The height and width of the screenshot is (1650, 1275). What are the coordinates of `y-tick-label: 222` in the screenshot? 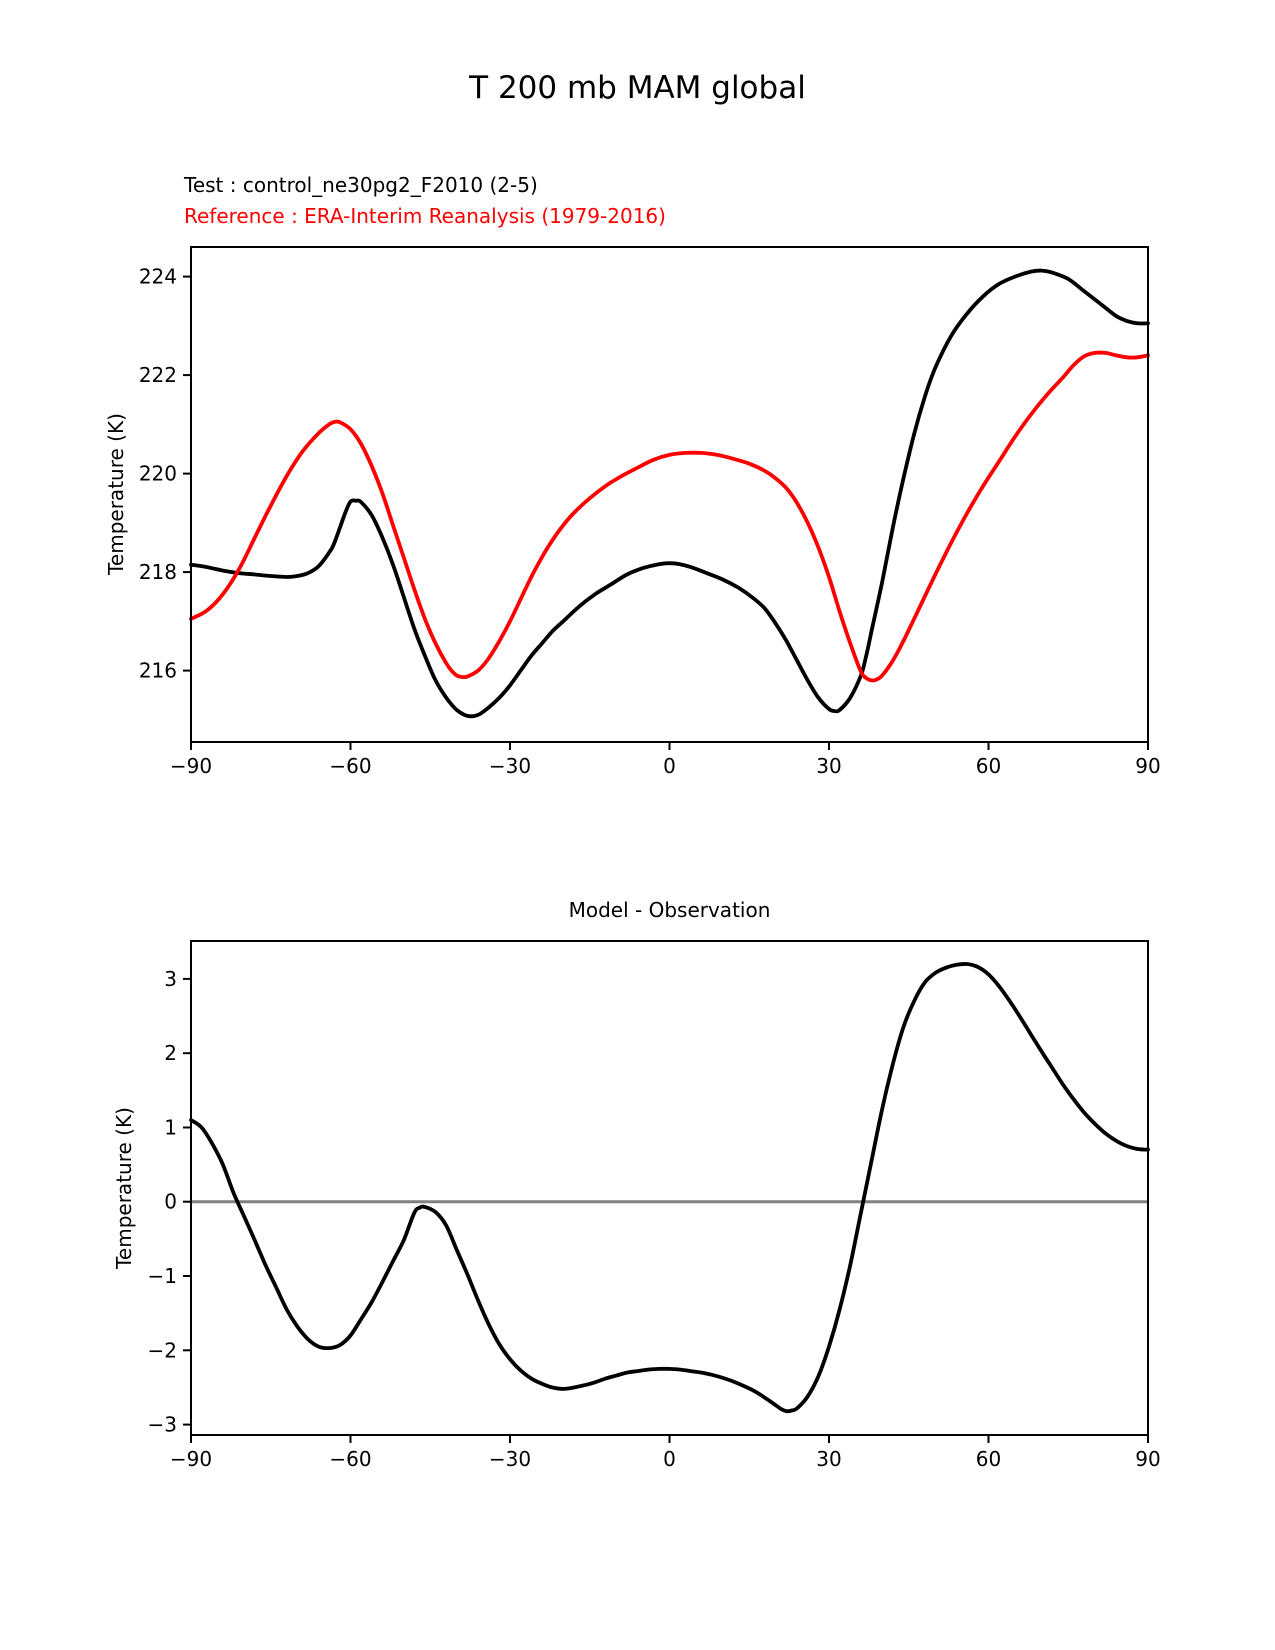 It's located at (158, 375).